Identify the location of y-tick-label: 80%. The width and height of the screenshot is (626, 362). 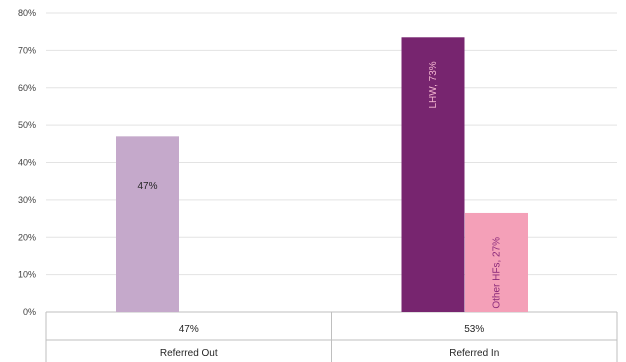
(27, 13).